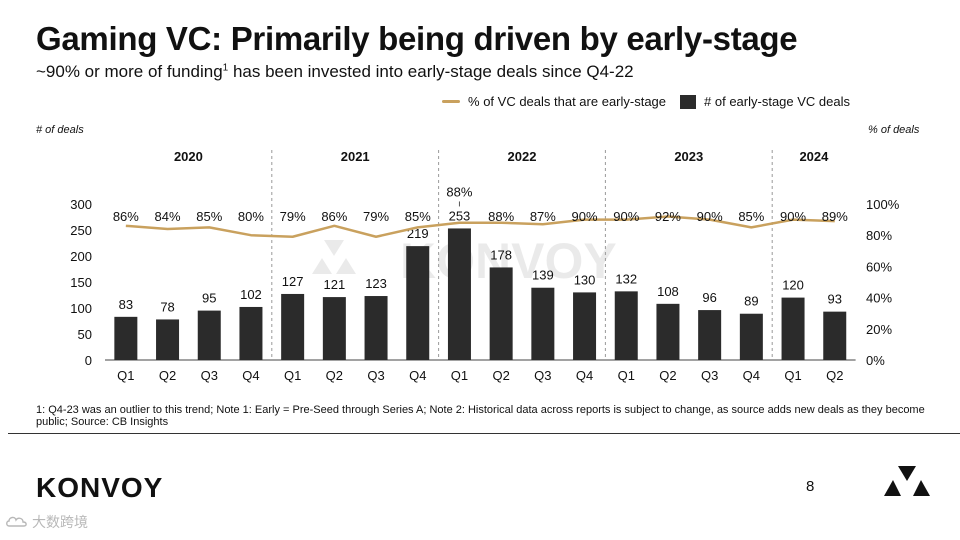  I want to click on watermark-text: 大数跨境, so click(60, 522).